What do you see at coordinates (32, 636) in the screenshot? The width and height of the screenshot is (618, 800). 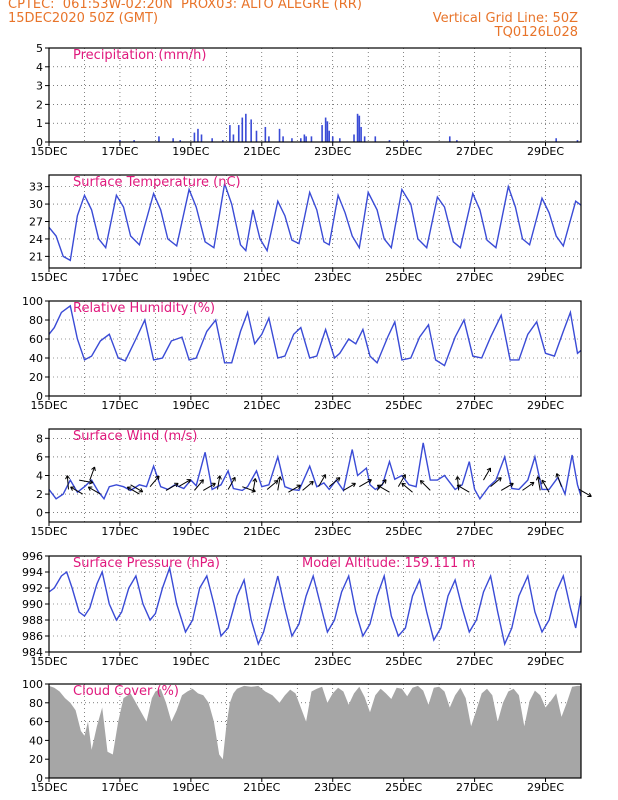 I see `y-tick-label: 986` at bounding box center [32, 636].